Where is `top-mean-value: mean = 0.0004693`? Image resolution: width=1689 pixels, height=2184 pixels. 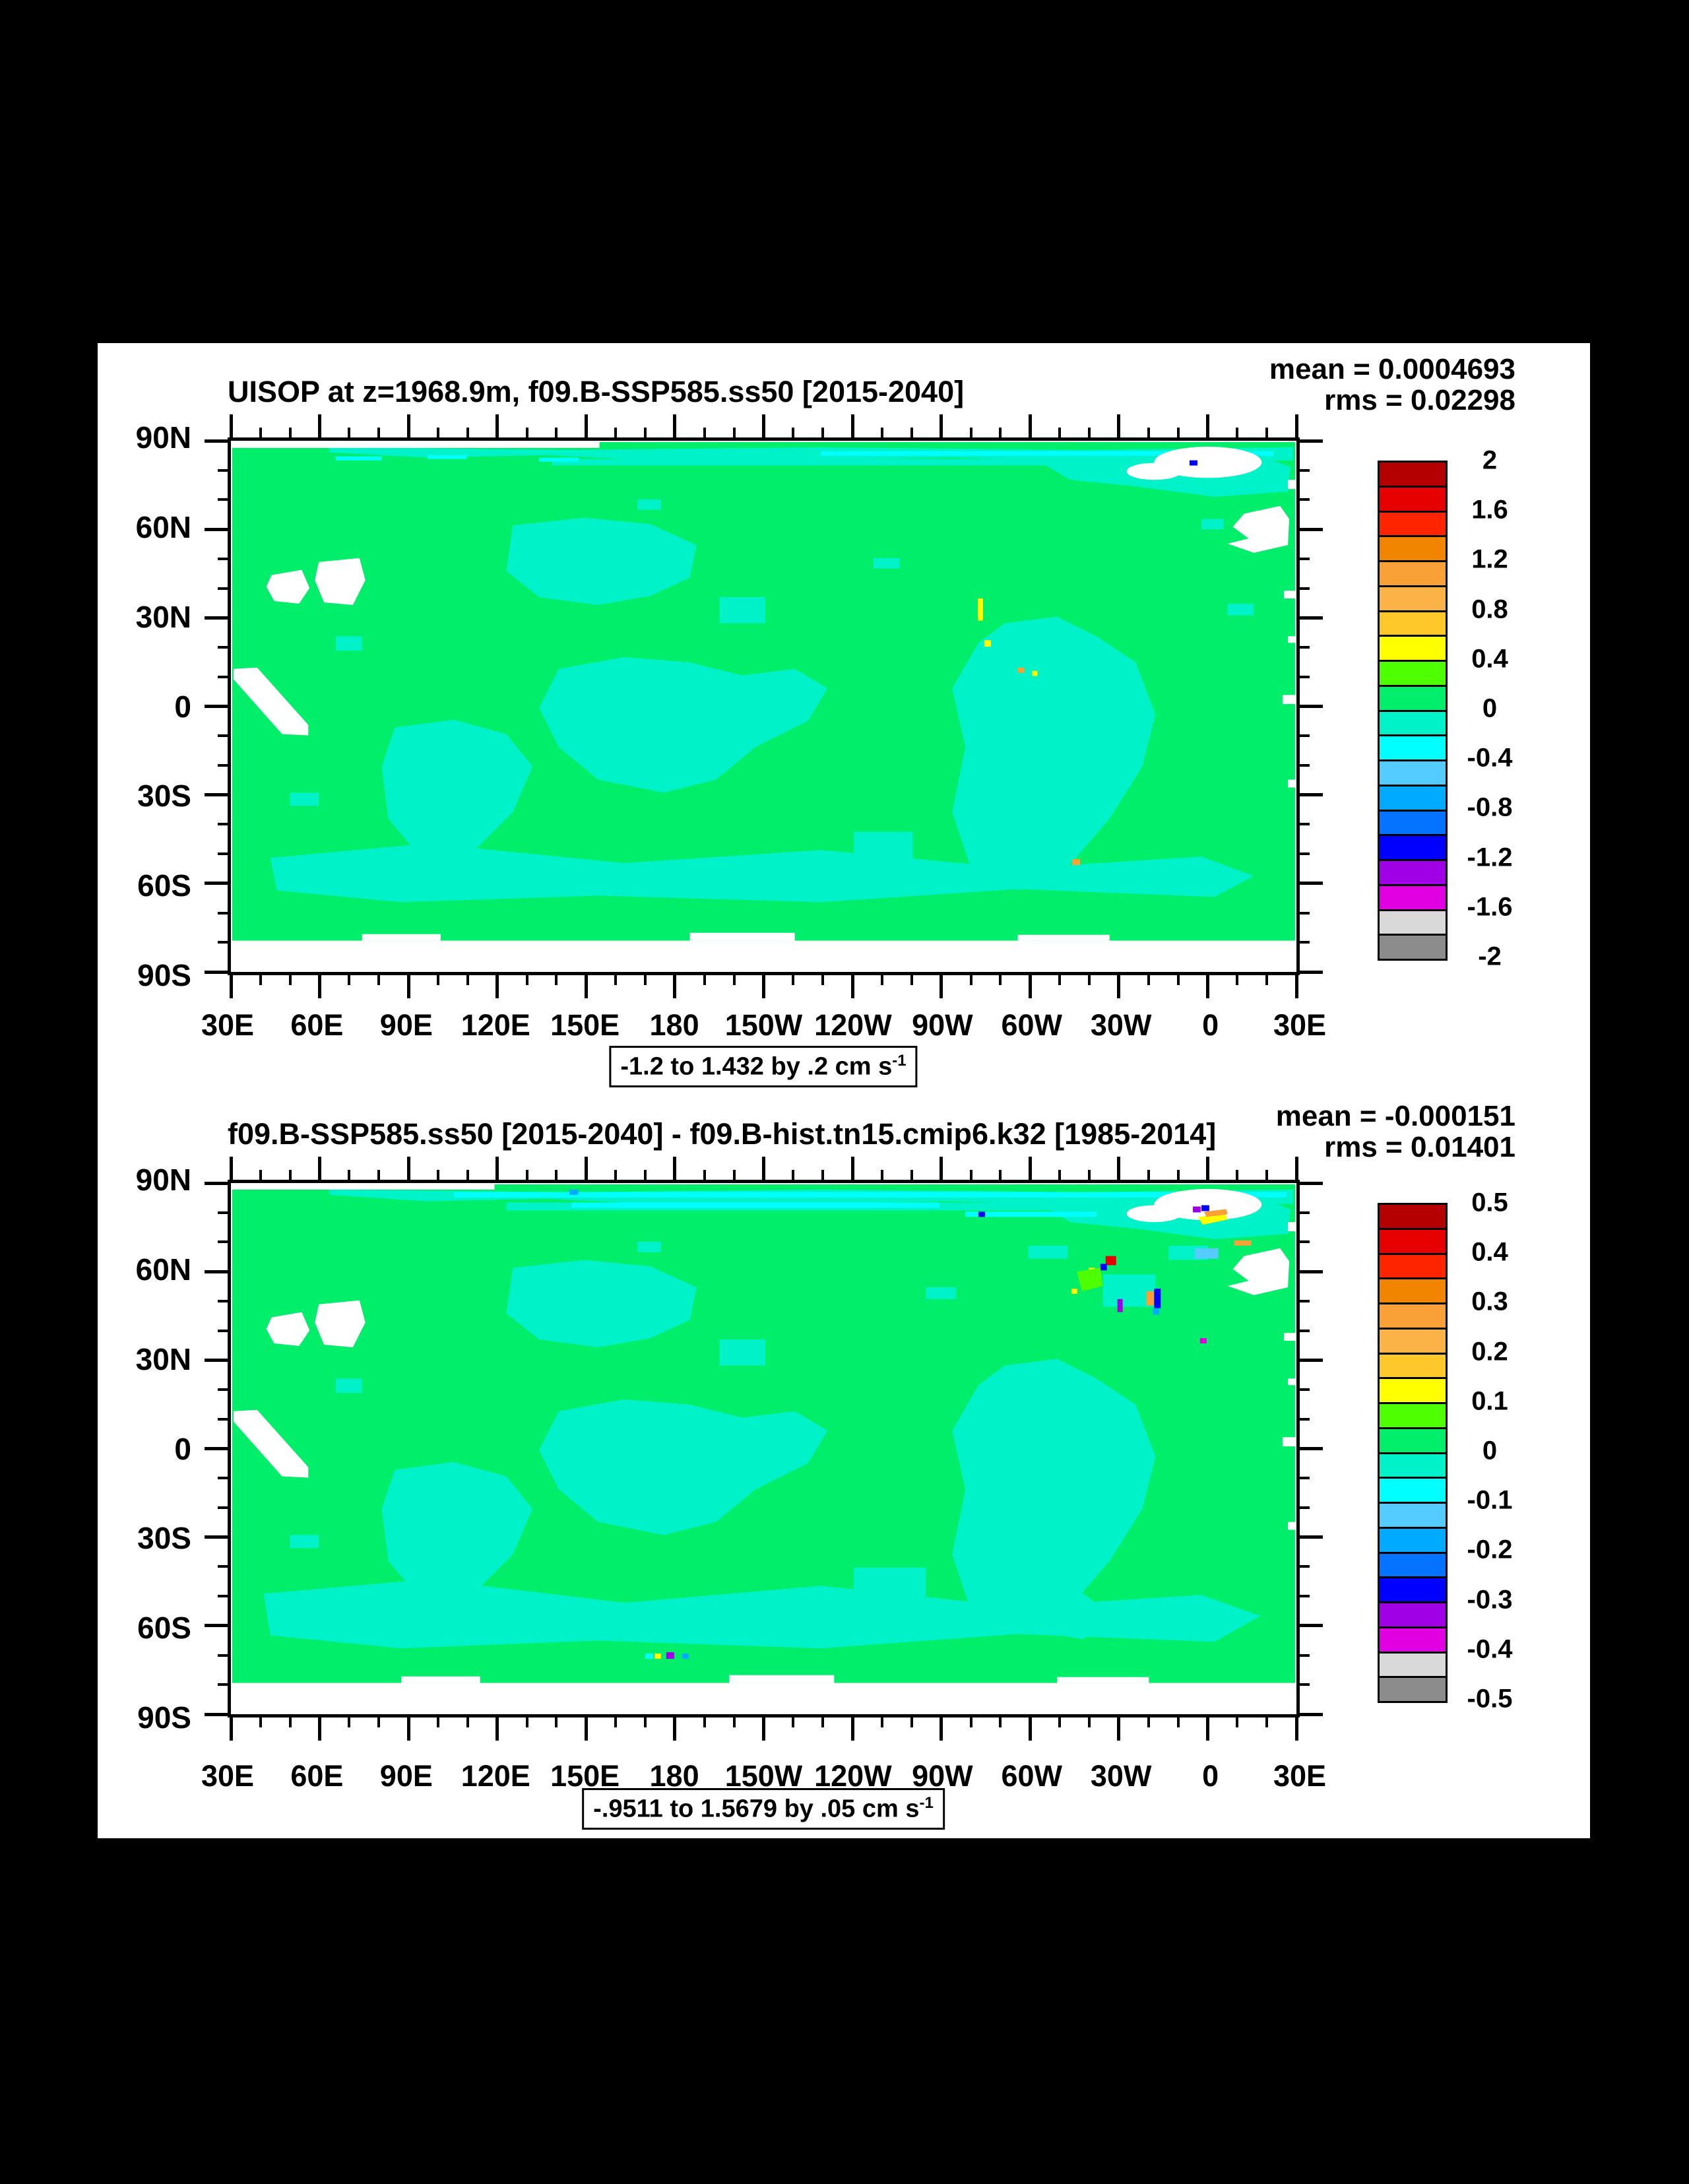
top-mean-value: mean = 0.0004693 is located at coordinates (1392, 369).